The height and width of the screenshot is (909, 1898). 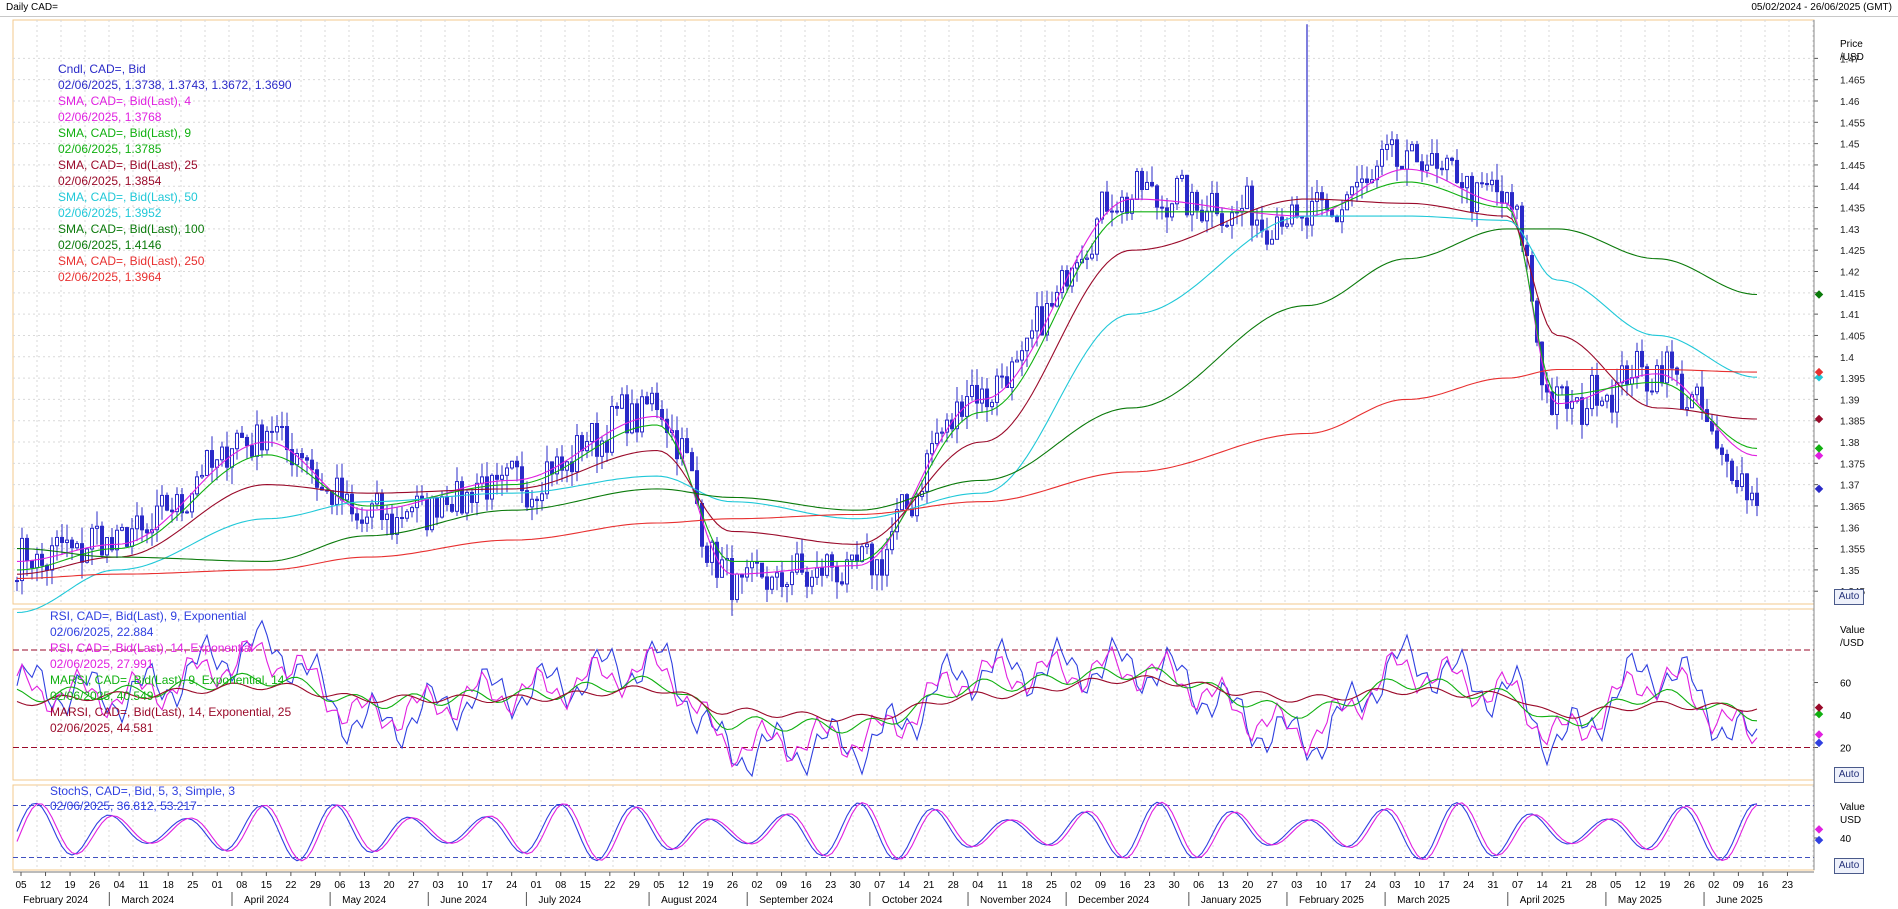 I want to click on stoch-auto-button: Auto, so click(x=1849, y=866).